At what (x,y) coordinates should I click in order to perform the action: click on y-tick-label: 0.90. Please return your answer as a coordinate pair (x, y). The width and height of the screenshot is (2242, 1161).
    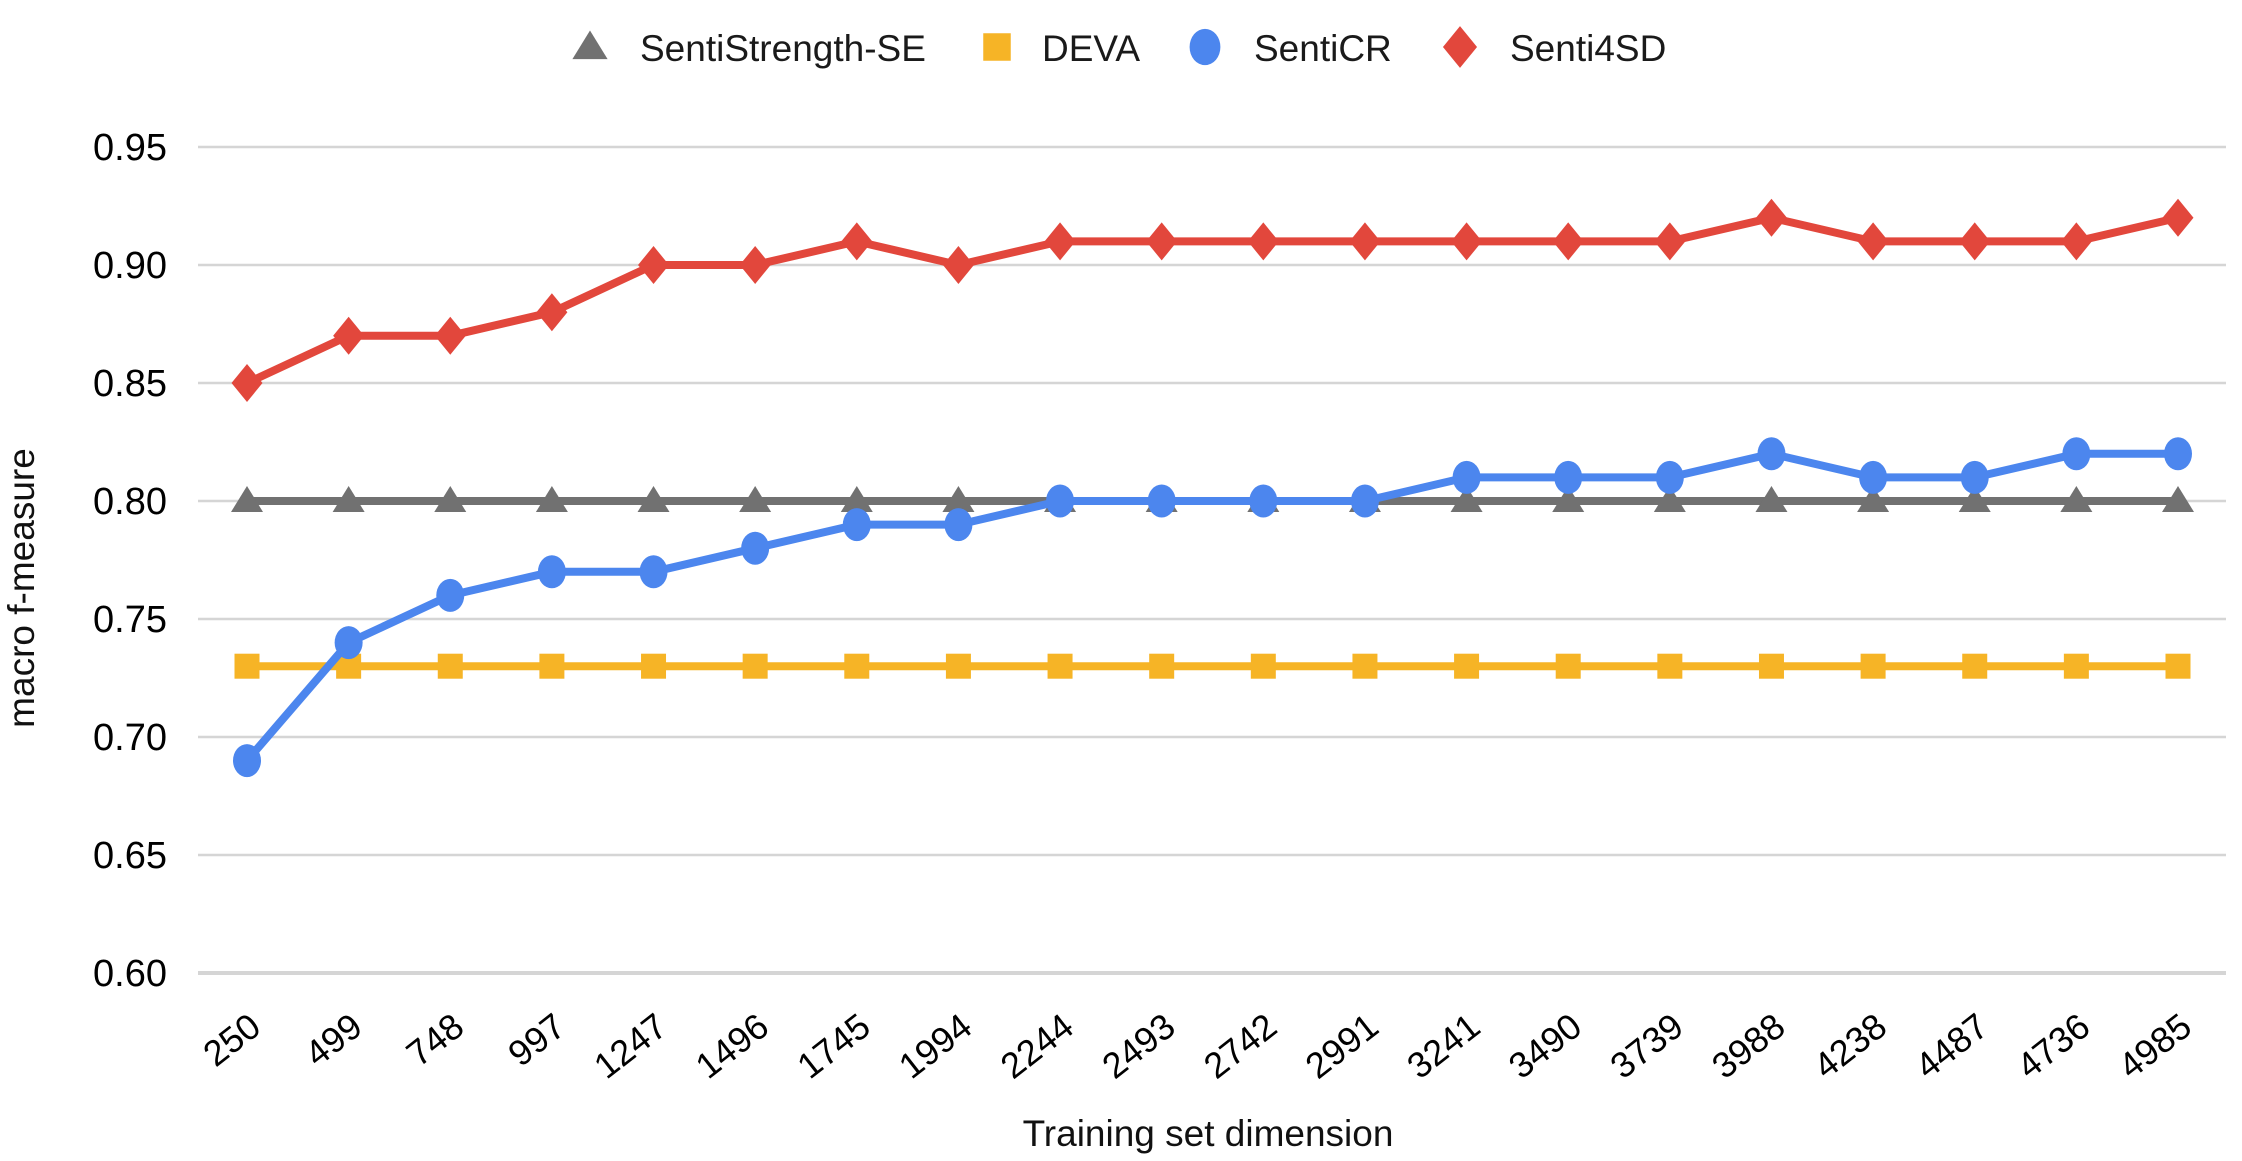
    Looking at the image, I should click on (130, 266).